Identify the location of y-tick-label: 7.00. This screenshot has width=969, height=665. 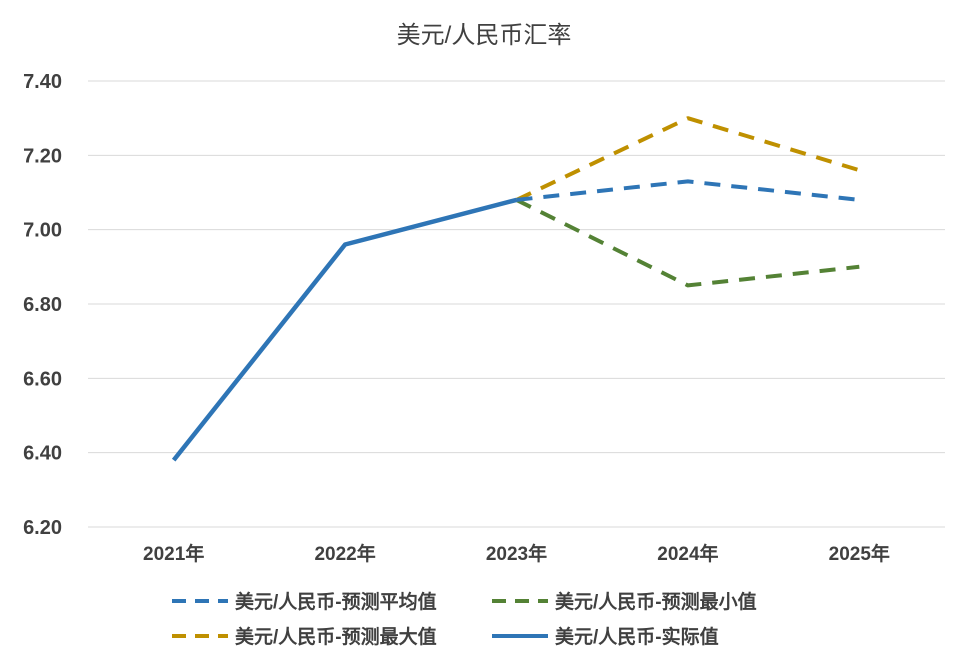
(42, 231).